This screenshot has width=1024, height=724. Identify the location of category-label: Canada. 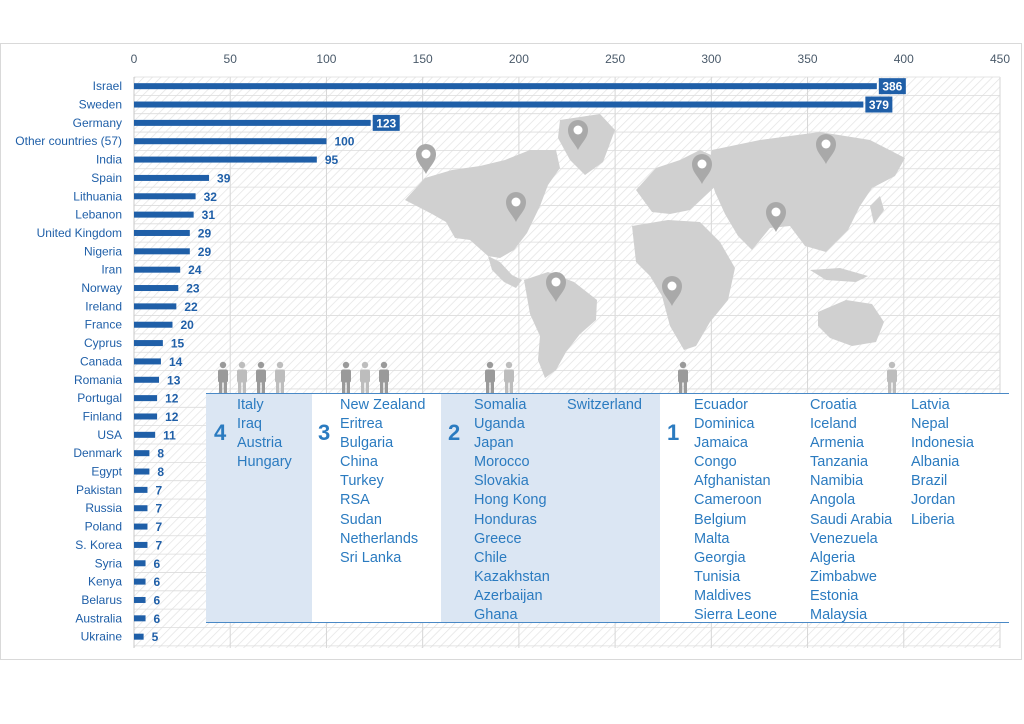
(101, 361).